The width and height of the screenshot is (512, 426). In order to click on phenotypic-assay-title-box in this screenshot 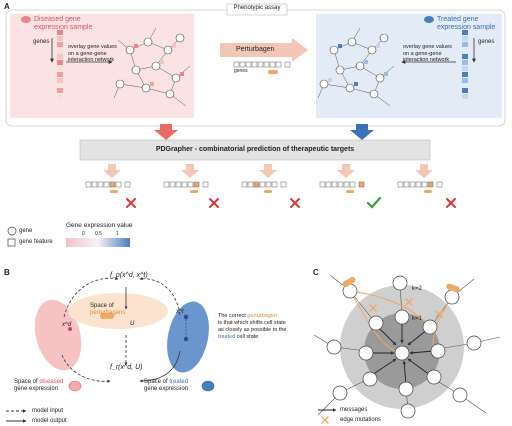, I will do `click(257, 9)`.